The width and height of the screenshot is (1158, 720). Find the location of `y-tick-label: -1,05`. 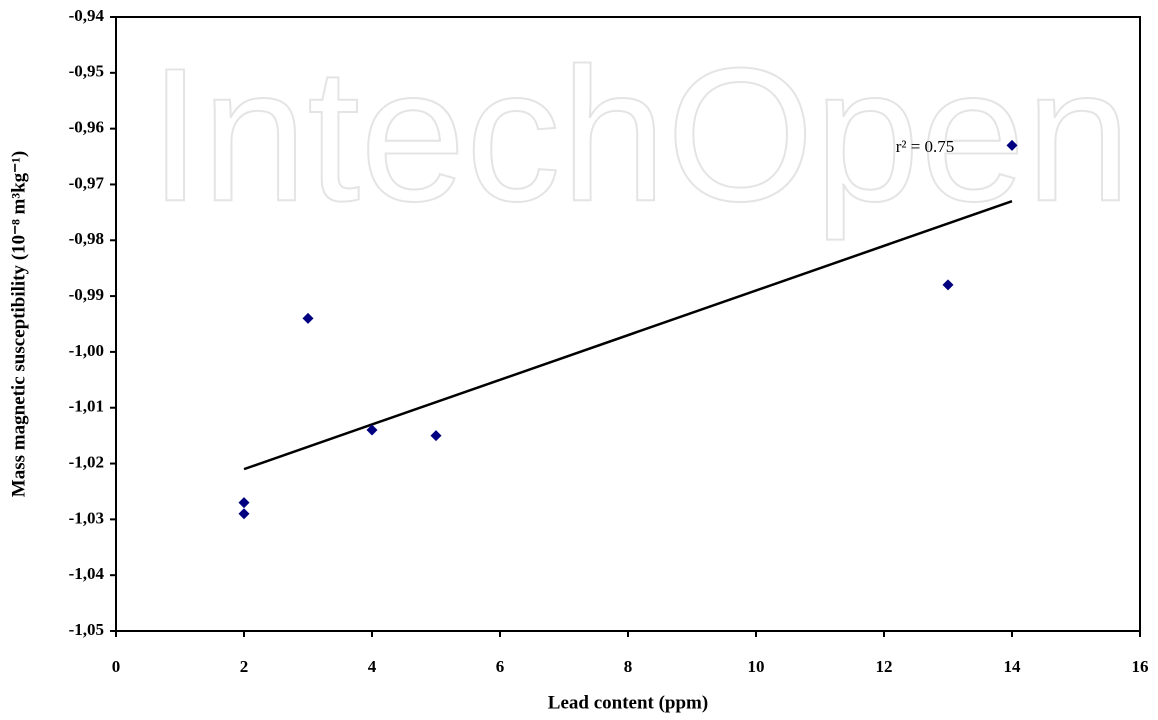

y-tick-label: -1,05 is located at coordinates (86, 629).